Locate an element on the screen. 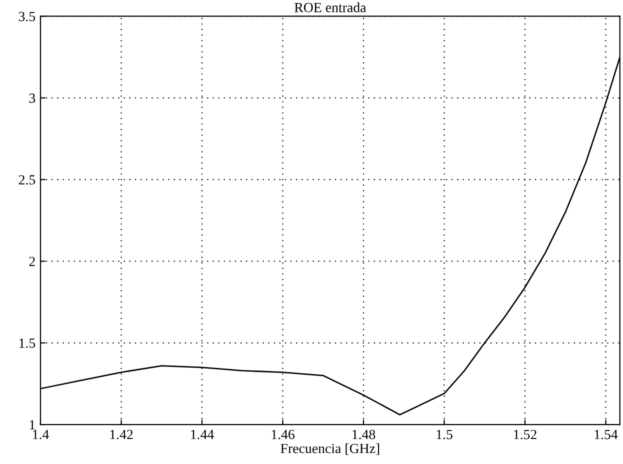 The width and height of the screenshot is (623, 464). x-tick-label: 1.42 is located at coordinates (121, 435).